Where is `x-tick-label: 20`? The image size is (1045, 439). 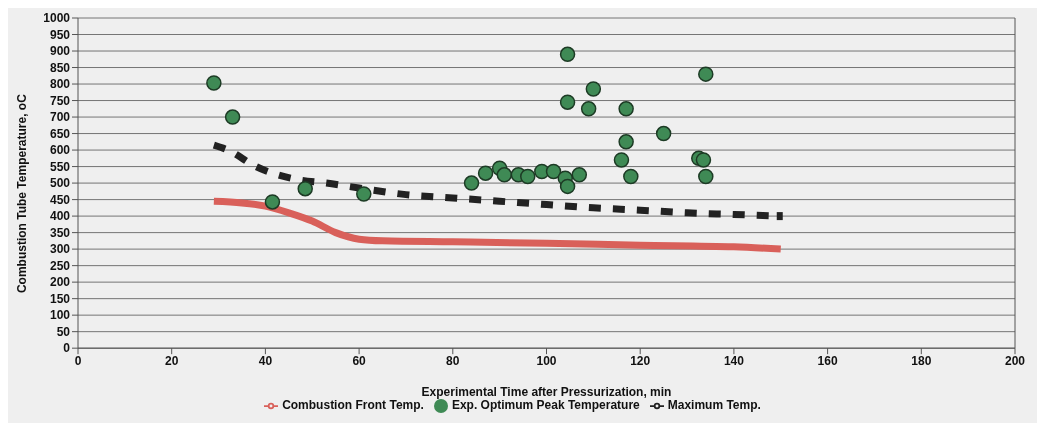 x-tick-label: 20 is located at coordinates (172, 360).